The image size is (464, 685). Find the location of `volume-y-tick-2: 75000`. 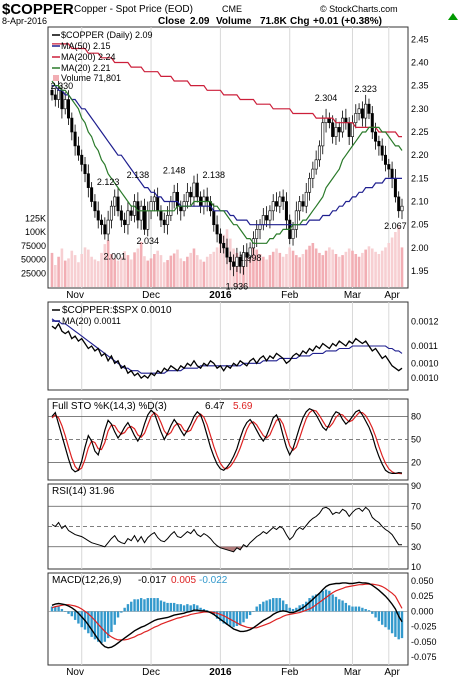

volume-y-tick-2: 75000 is located at coordinates (33, 246).